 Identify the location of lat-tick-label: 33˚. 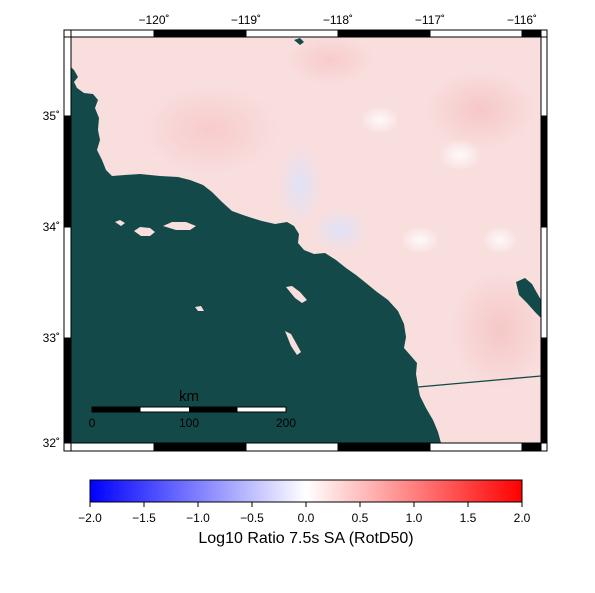
(51, 338).